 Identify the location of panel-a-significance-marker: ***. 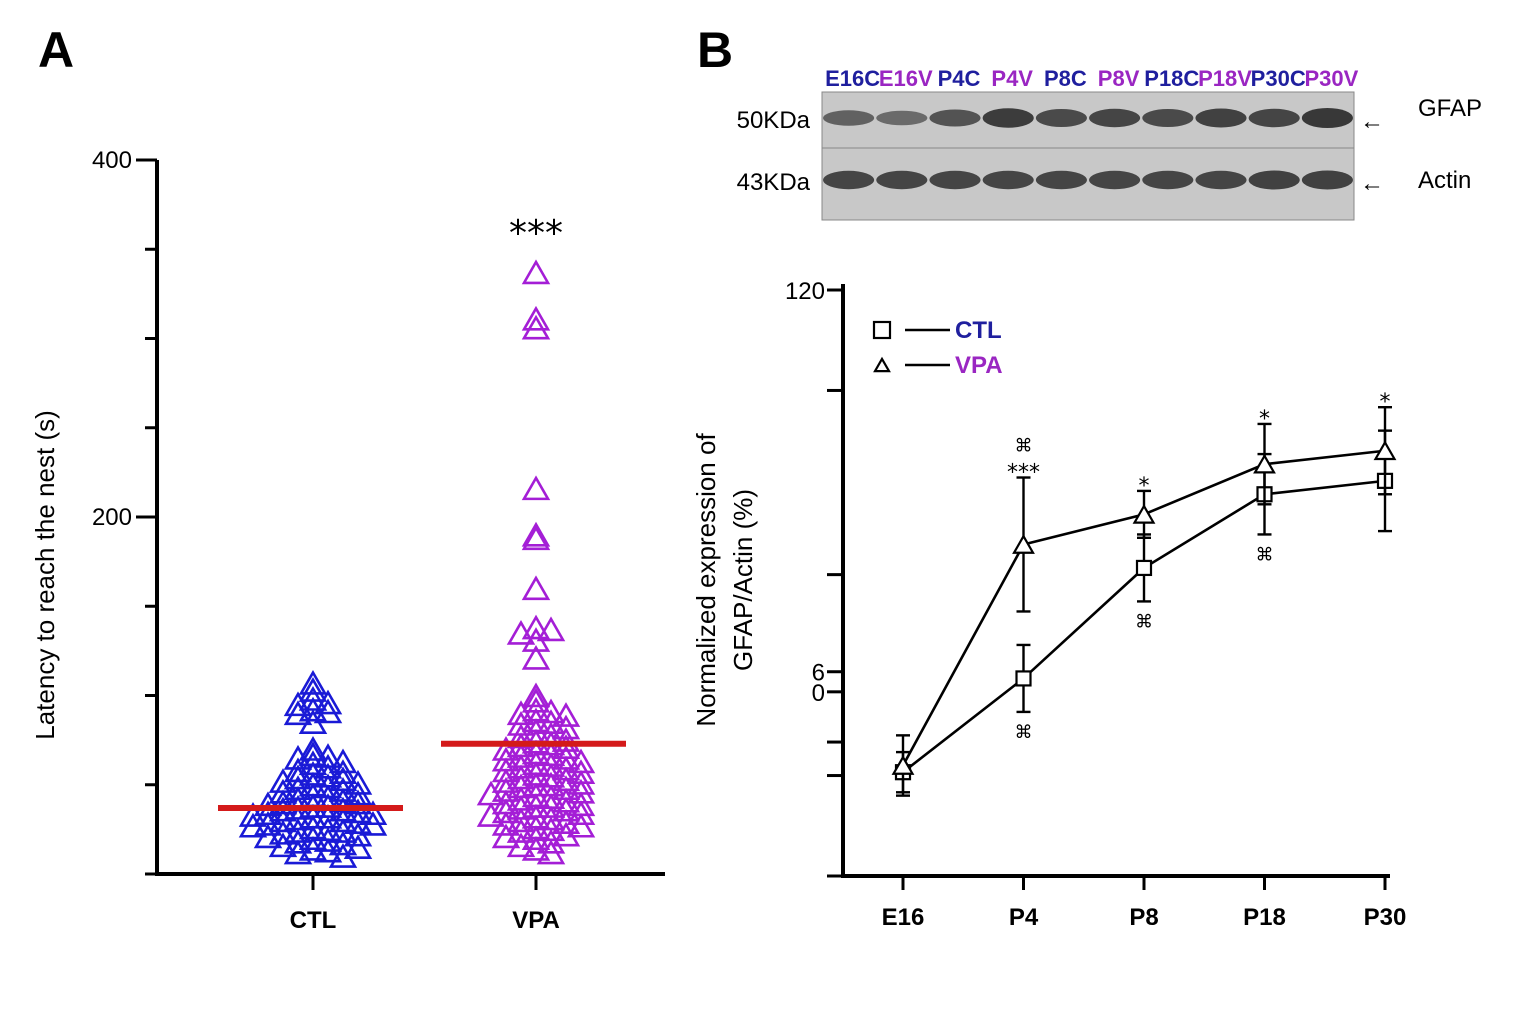
(536, 233).